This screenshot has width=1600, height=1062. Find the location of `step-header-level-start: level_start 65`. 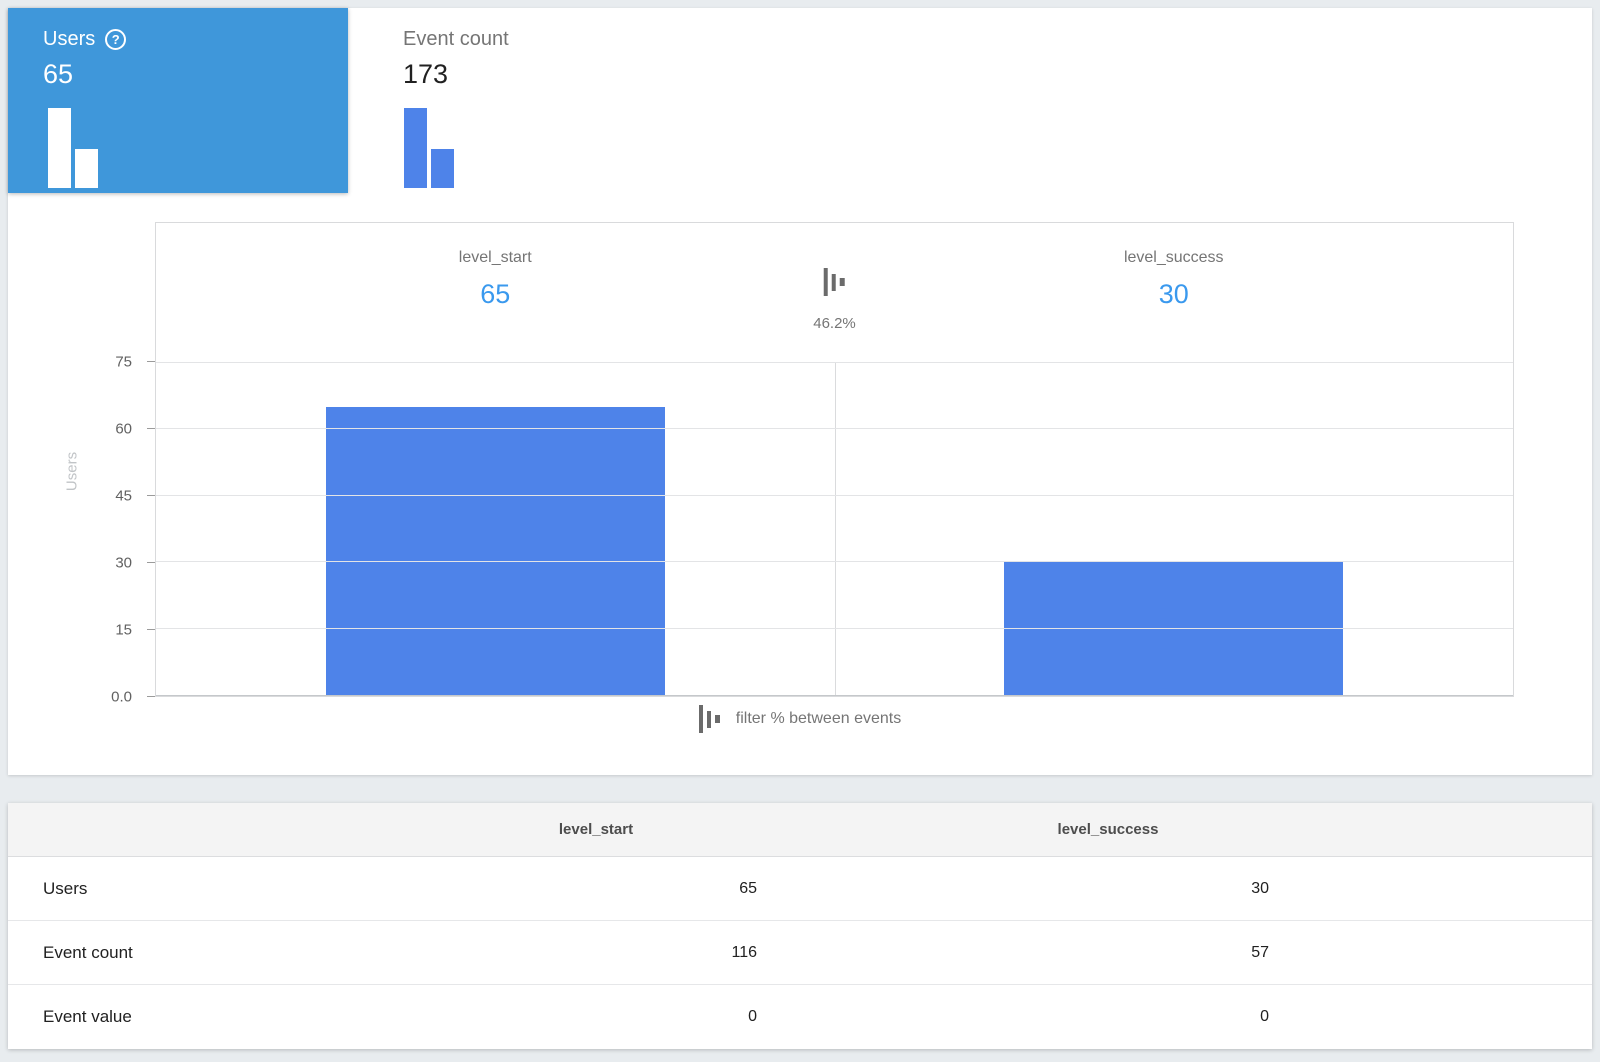

step-header-level-start: level_start 65 is located at coordinates (495, 293).